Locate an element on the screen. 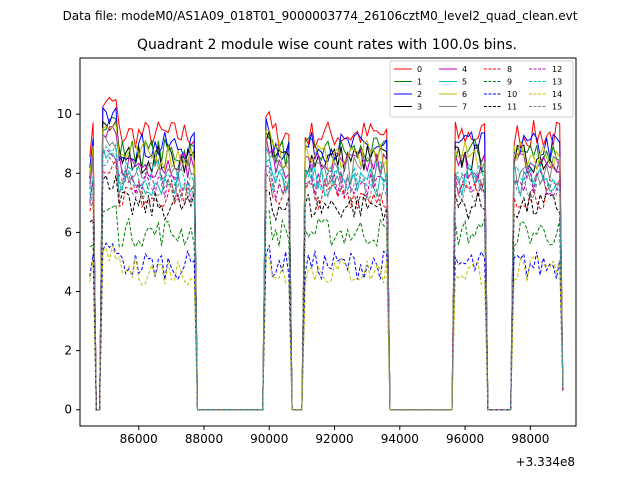 This screenshot has height=480, width=640. x-tick-label: 86000 is located at coordinates (139, 439).